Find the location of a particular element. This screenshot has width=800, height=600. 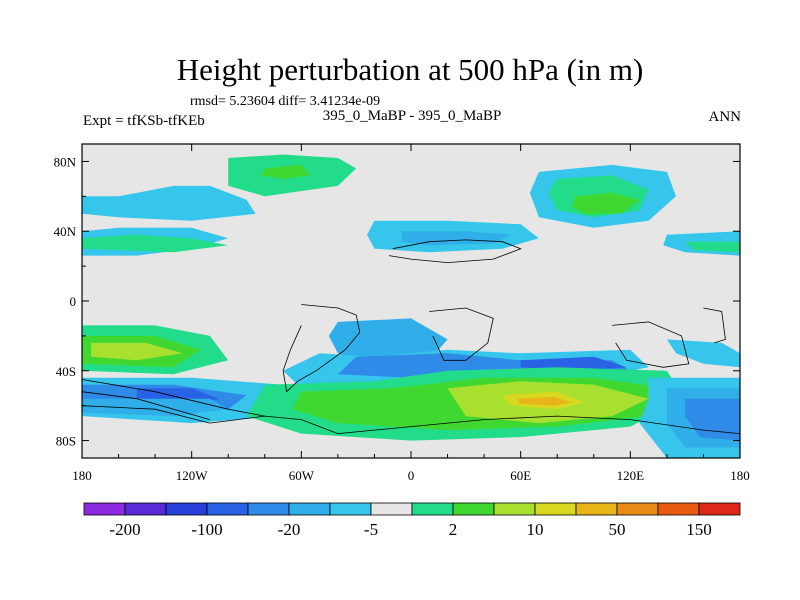

colorbar: -200 -100 -20 -5 2 10 50 150 is located at coordinates (412, 520).